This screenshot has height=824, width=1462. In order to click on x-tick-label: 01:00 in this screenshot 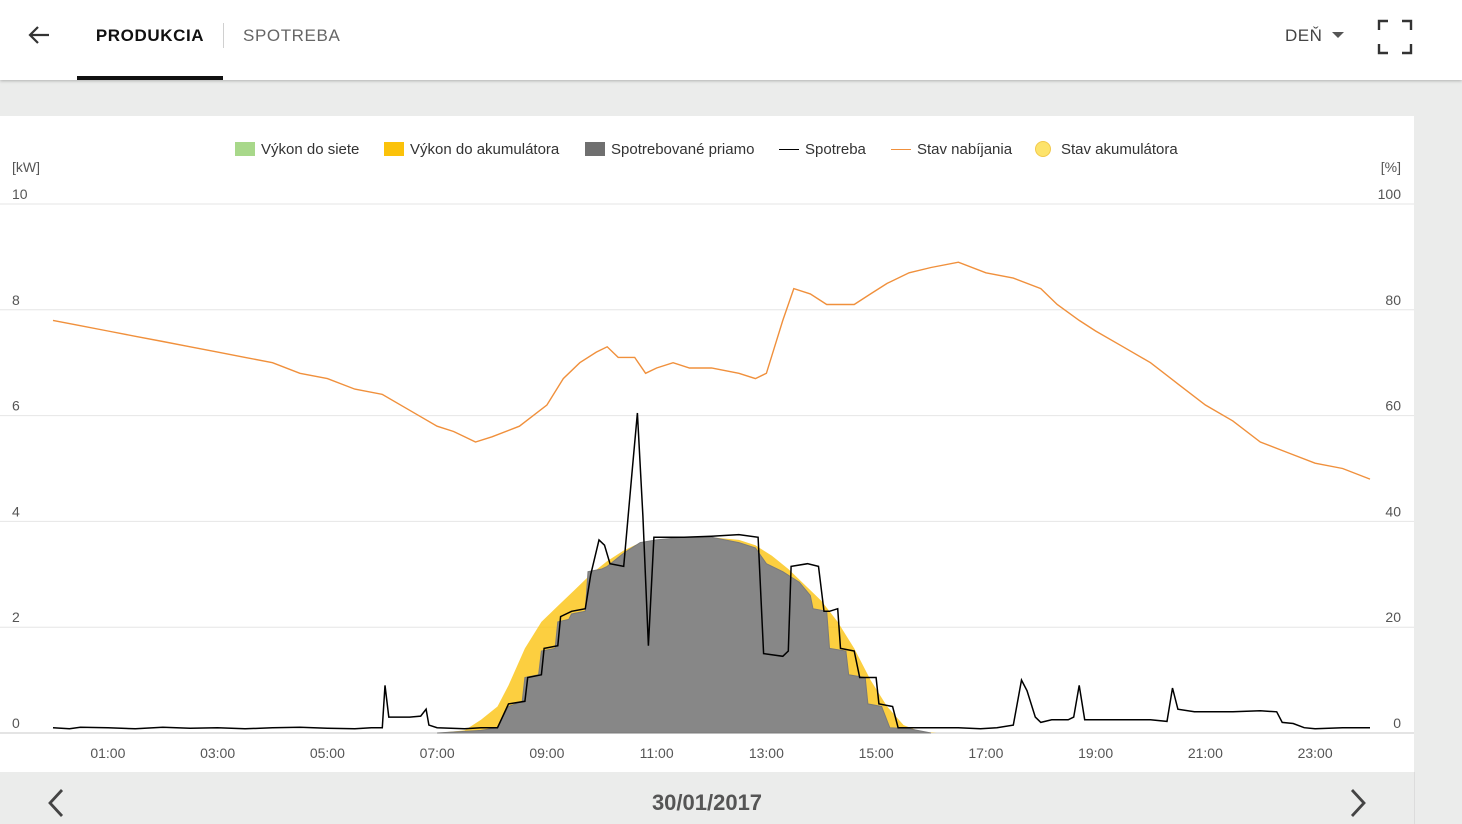, I will do `click(107, 753)`.